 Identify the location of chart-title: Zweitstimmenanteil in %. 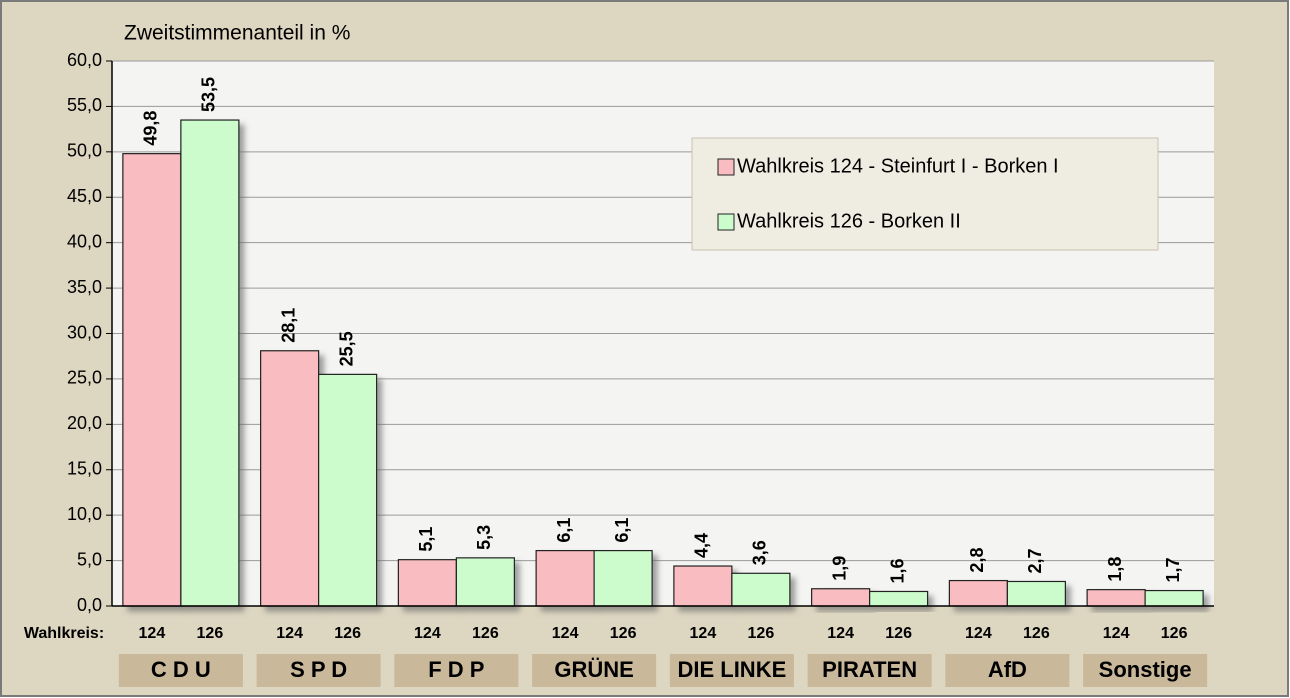
(237, 33).